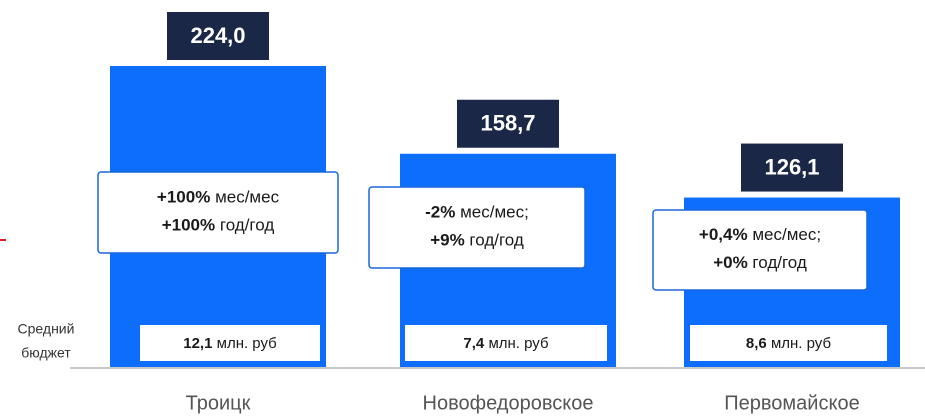  Describe the element at coordinates (447, 240) in the screenshot. I see `yoy-value: +9%` at that location.